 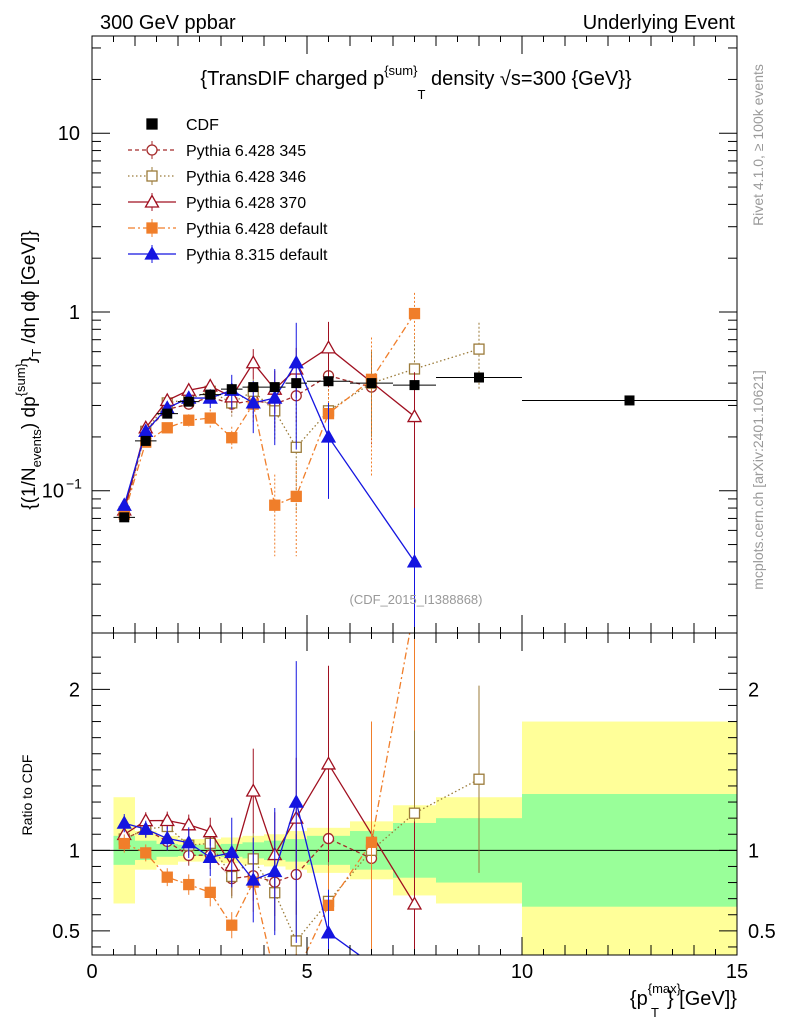 I want to click on series-4-main, so click(x=269, y=424).